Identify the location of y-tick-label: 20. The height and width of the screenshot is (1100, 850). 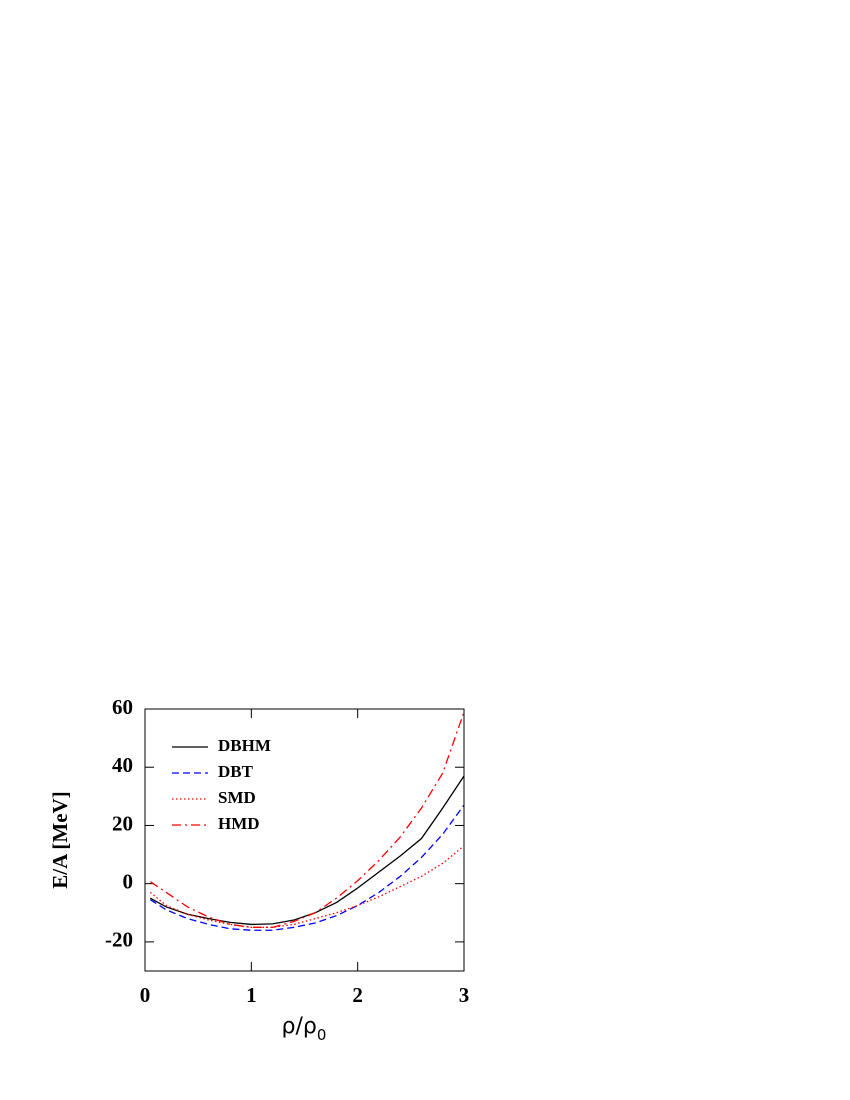
(122, 823).